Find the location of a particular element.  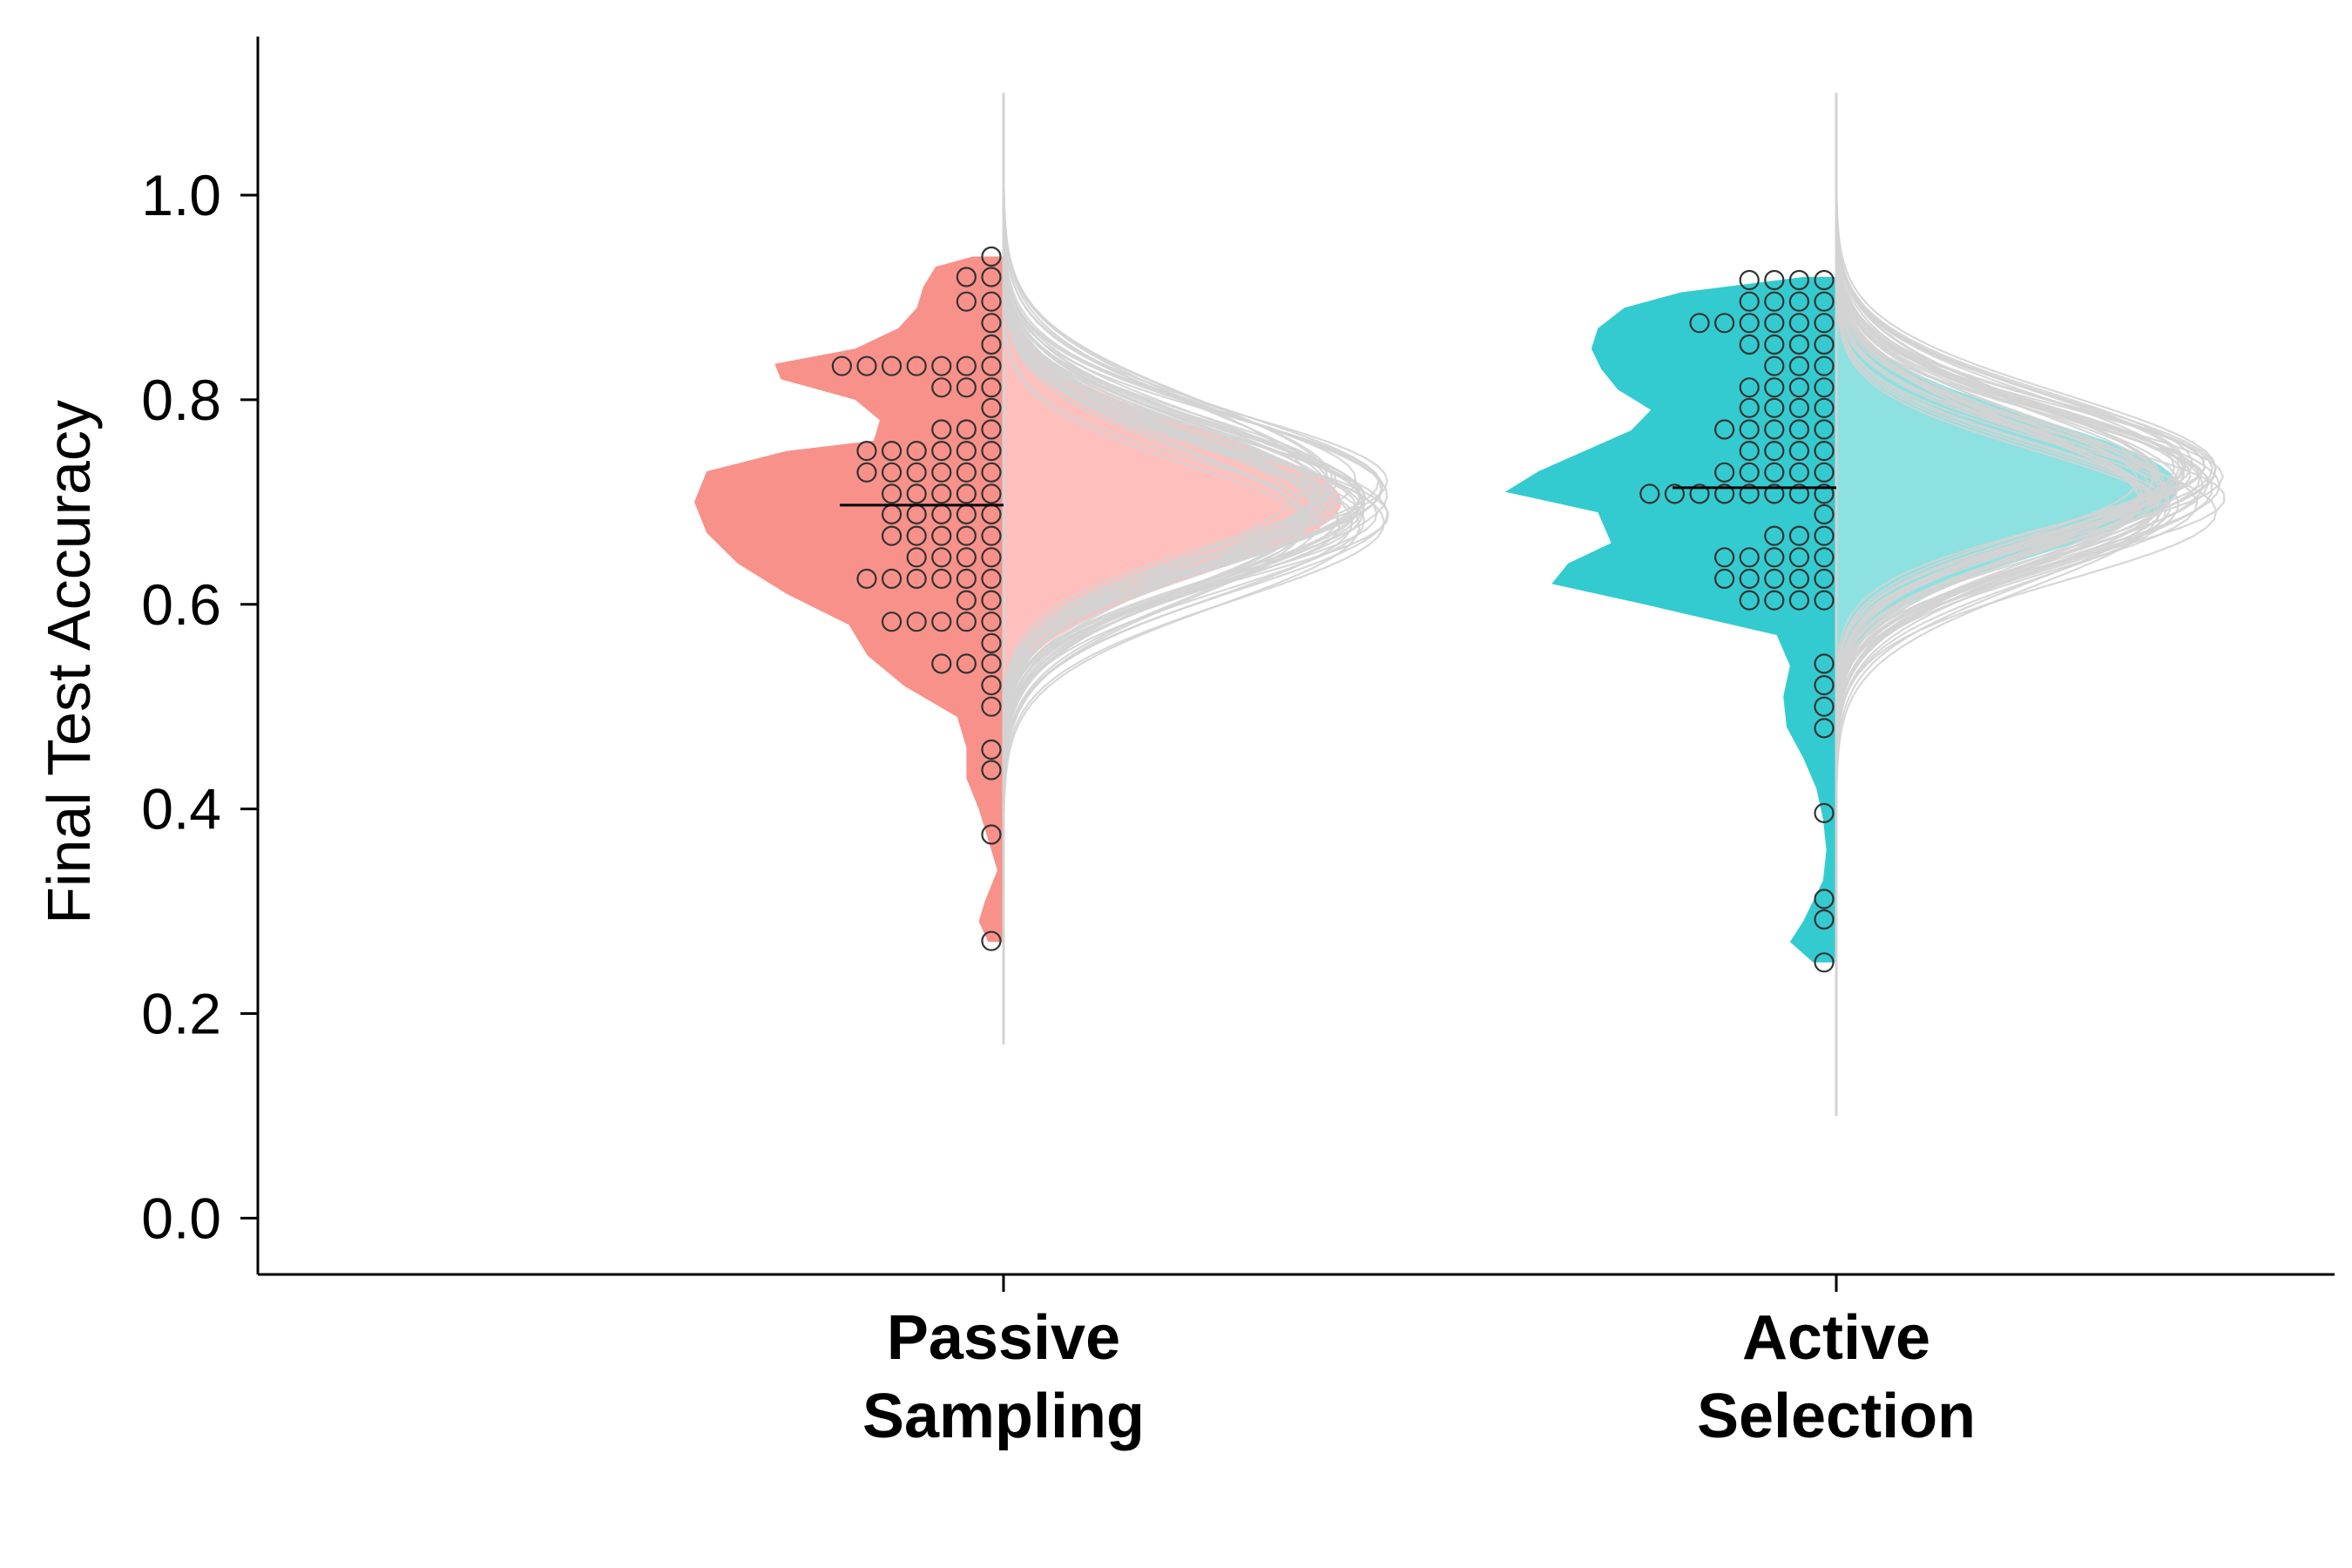

y-tick-label: 1.0 is located at coordinates (181, 195).